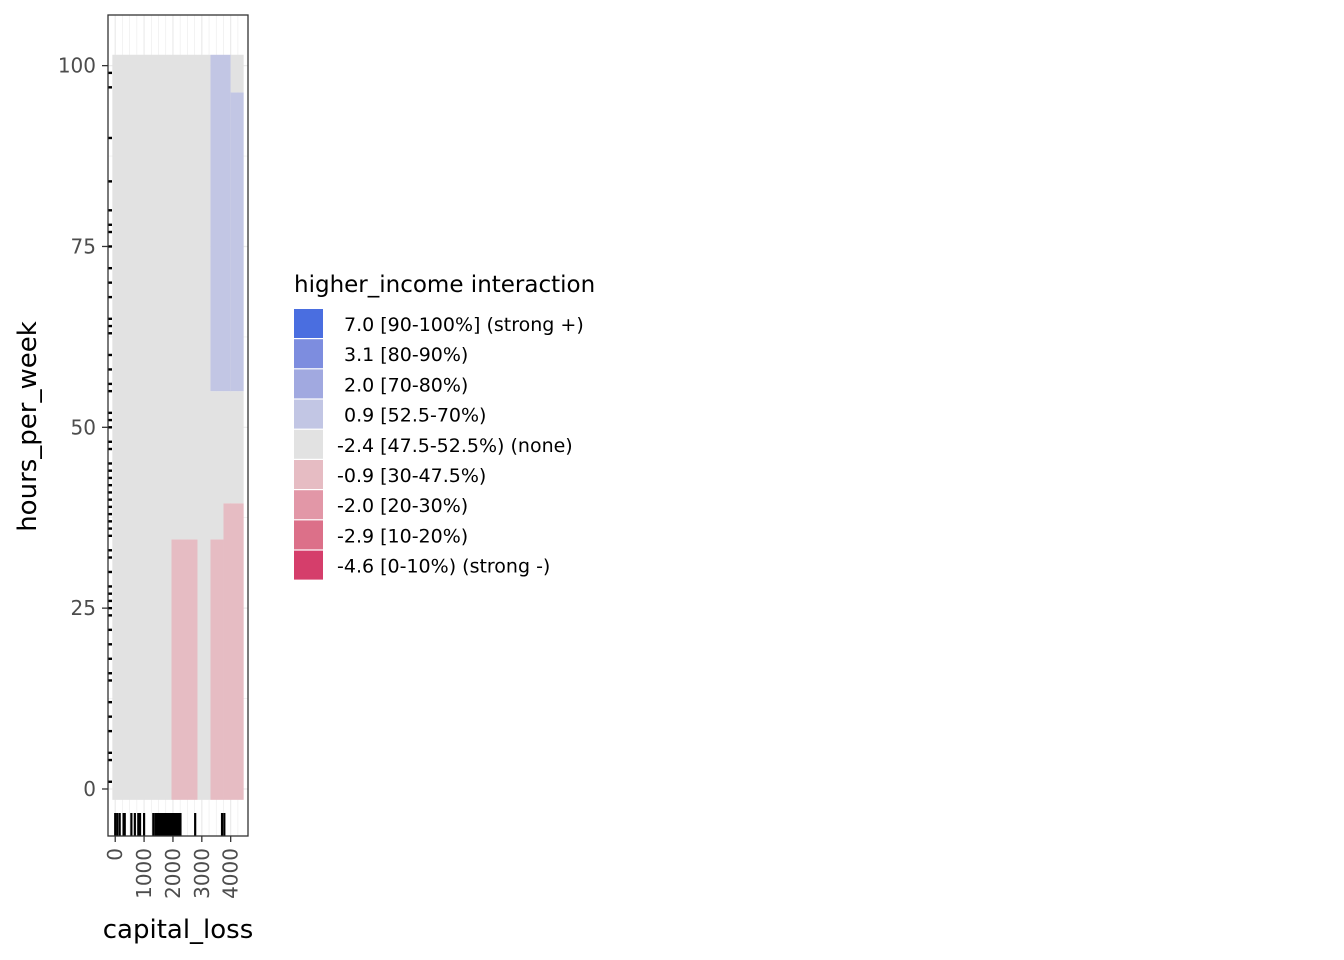  Describe the element at coordinates (144, 873) in the screenshot. I see `x-tick-label-1: 1000` at that location.